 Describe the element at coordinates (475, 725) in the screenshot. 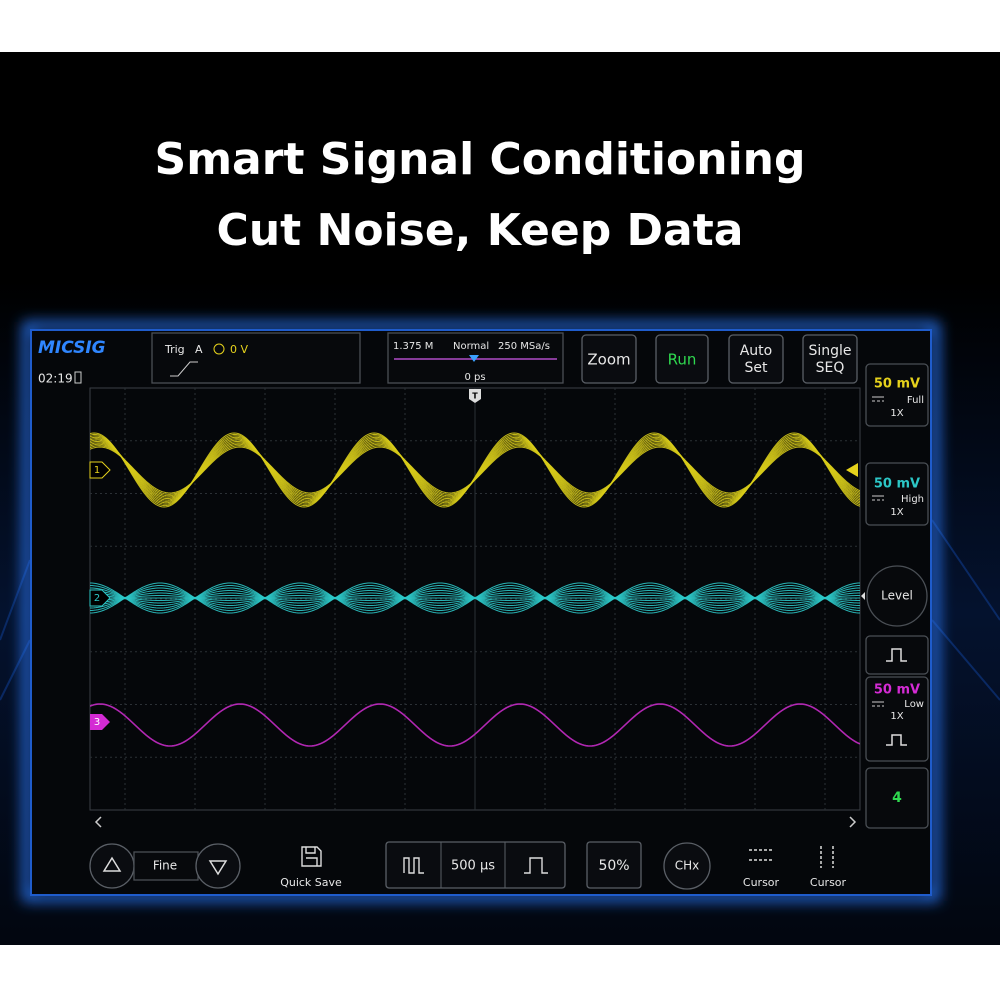

I see `channel-3-trace` at that location.